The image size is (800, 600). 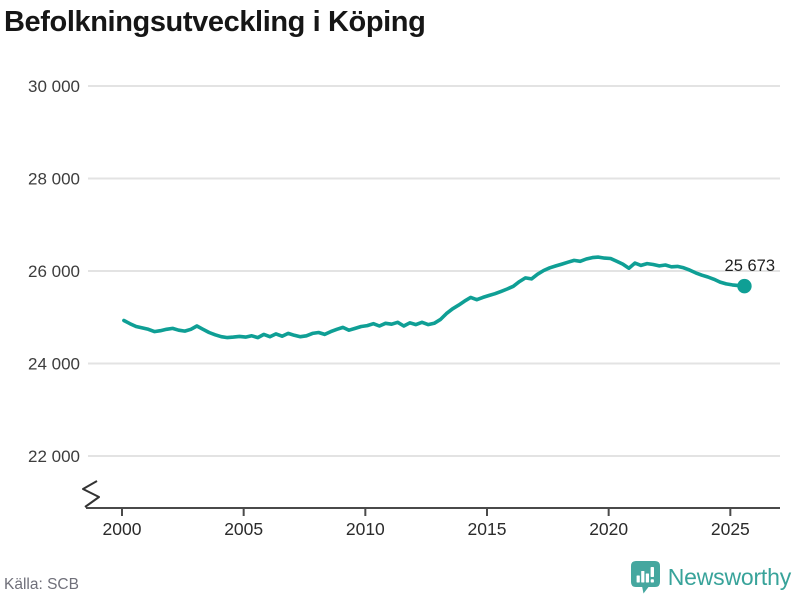 What do you see at coordinates (750, 266) in the screenshot?
I see `latest-value-label: 25 673` at bounding box center [750, 266].